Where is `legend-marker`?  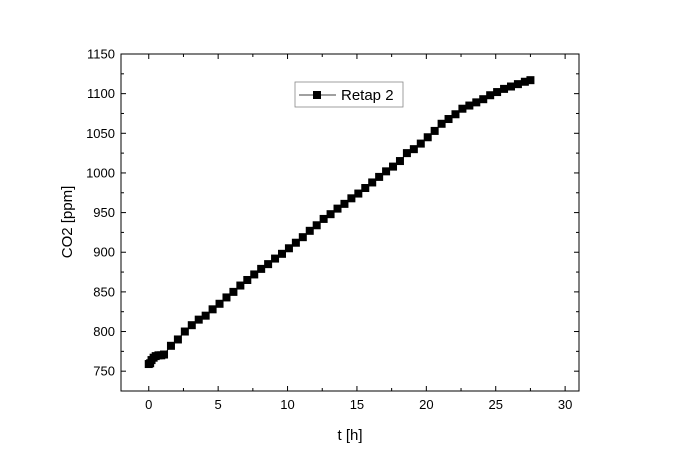
legend-marker is located at coordinates (317, 95).